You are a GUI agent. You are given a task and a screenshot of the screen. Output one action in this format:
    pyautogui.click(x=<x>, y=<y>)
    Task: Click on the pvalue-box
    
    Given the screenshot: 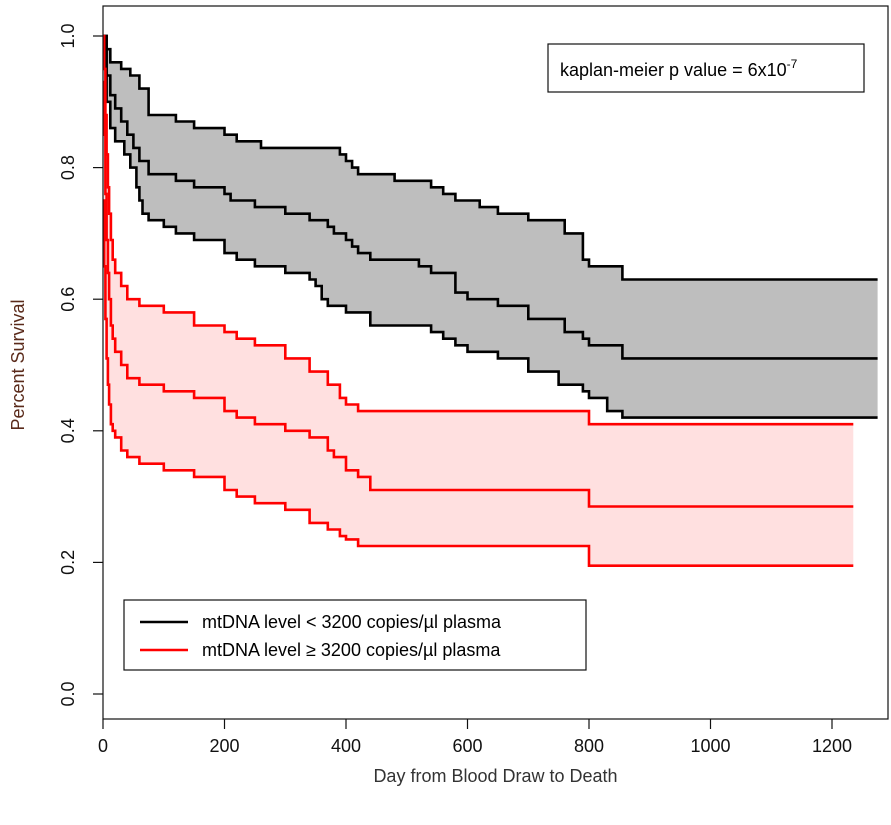 What is the action you would take?
    pyautogui.click(x=706, y=68)
    